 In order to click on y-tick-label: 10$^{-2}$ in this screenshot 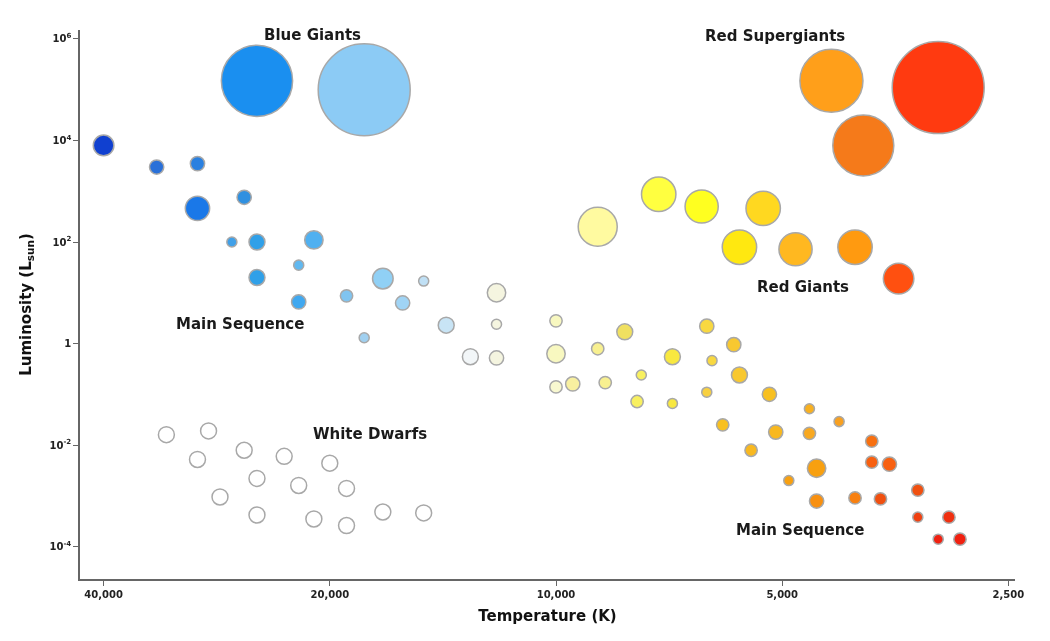, I will do `click(60, 444)`.